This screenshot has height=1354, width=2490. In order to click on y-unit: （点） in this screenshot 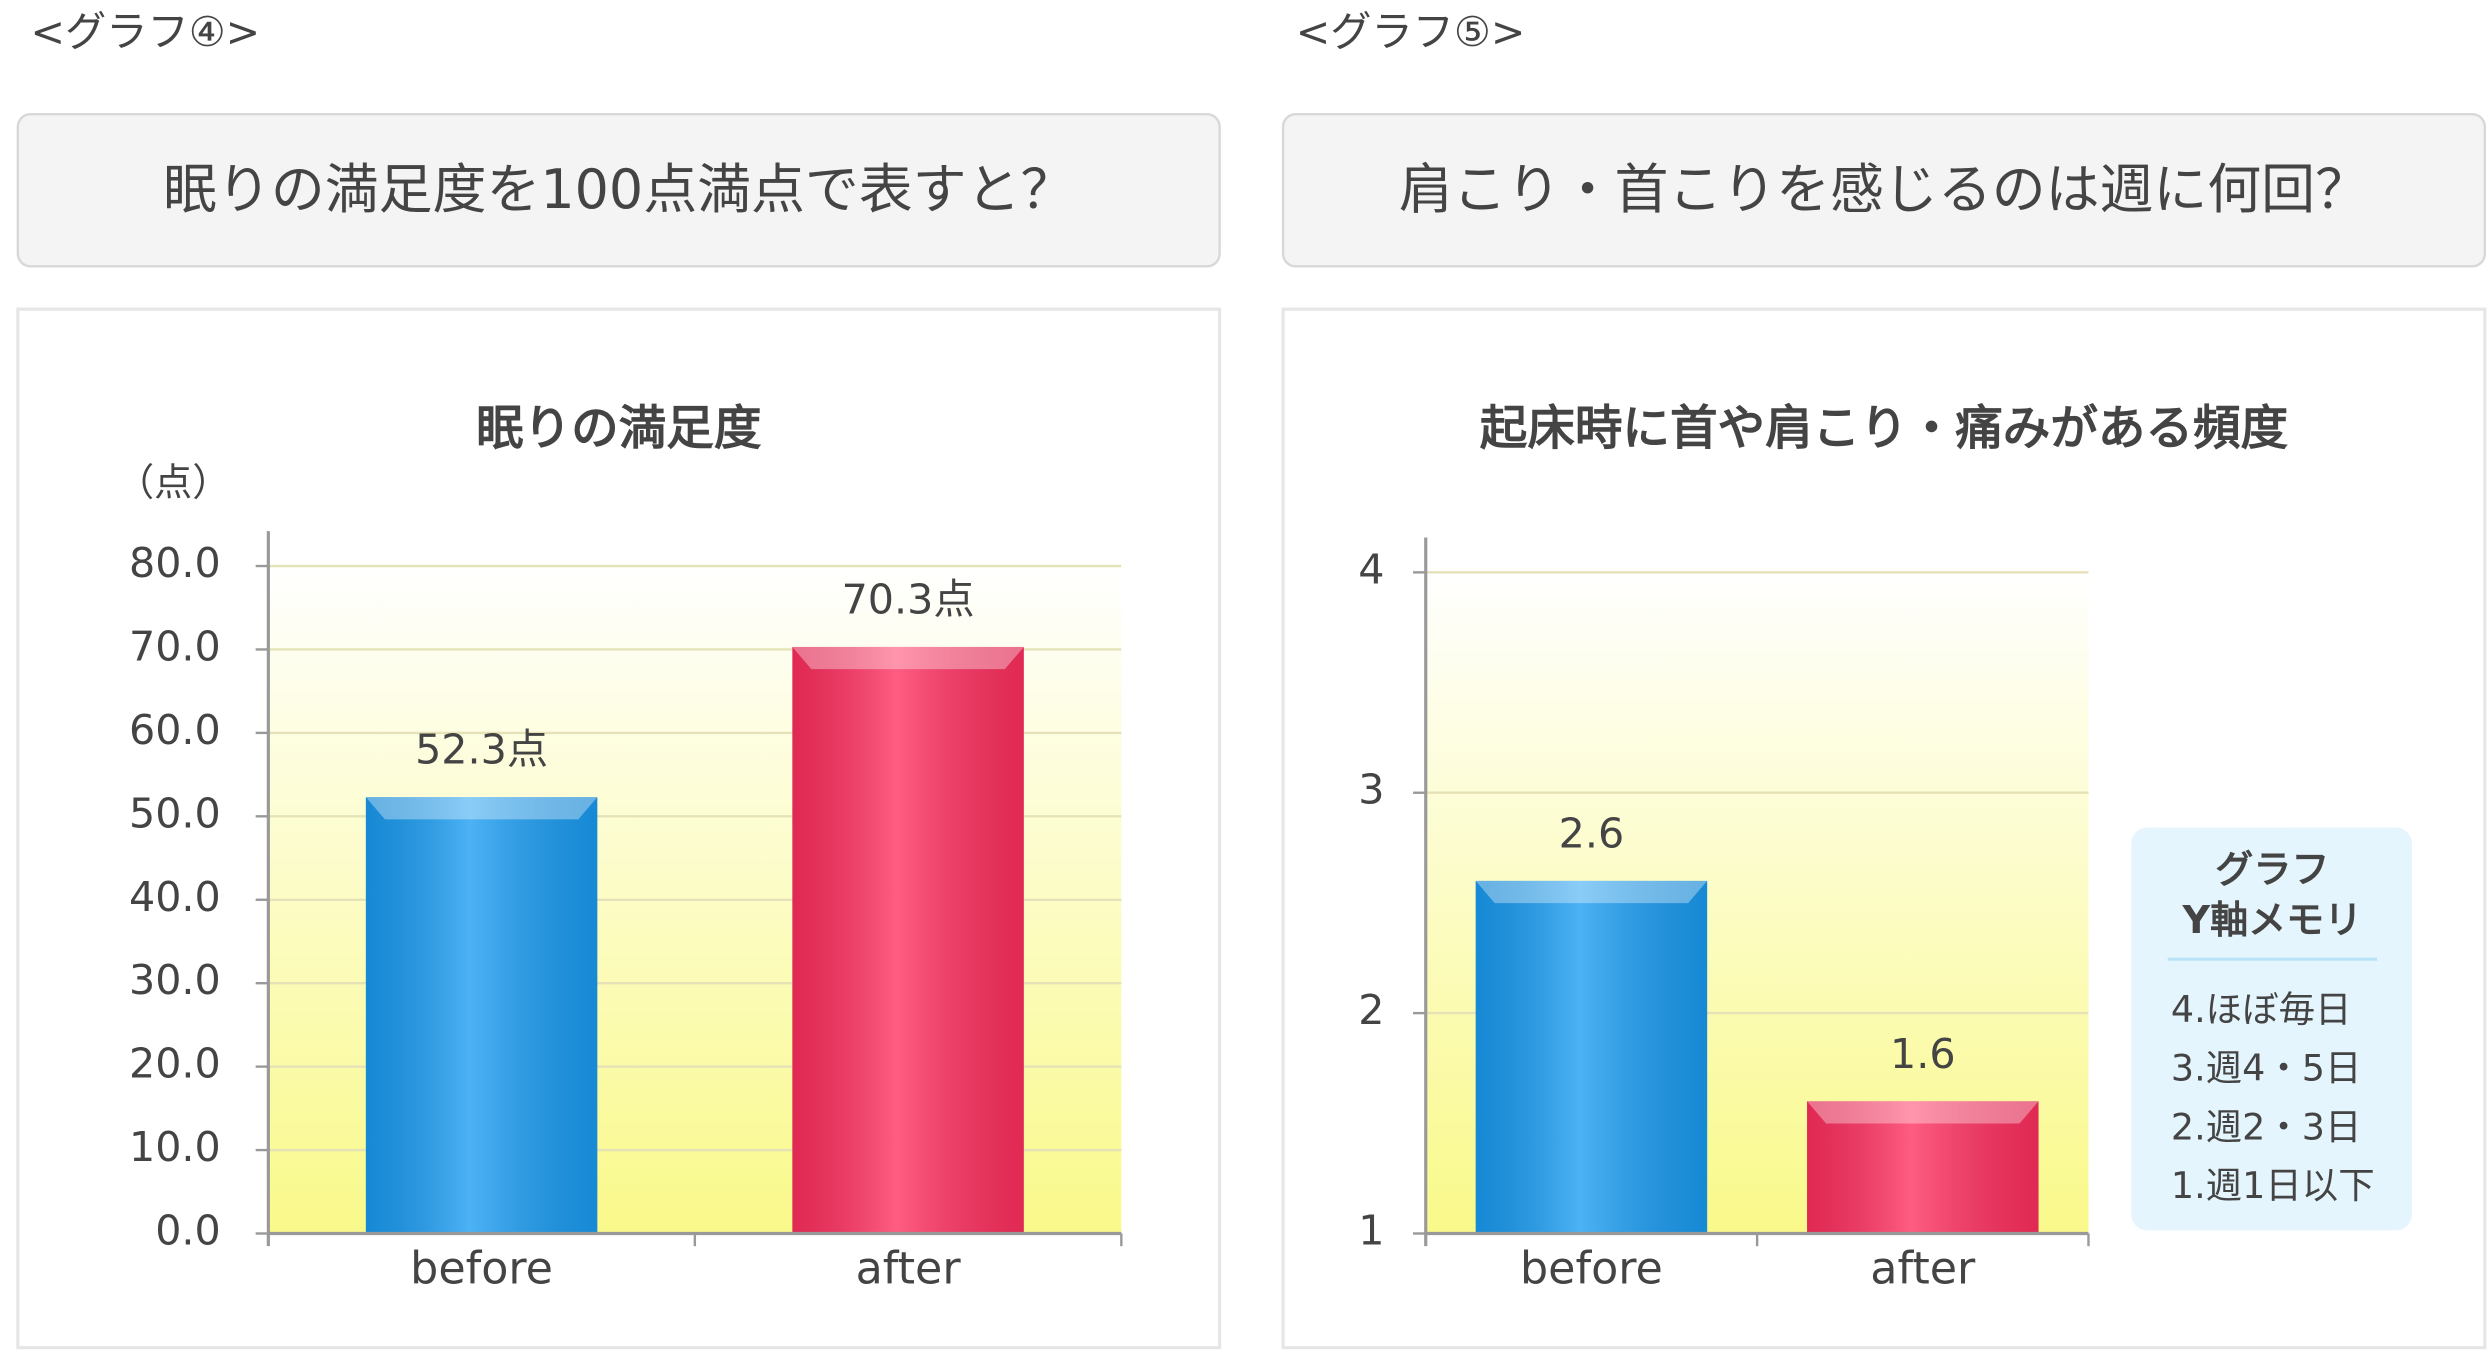, I will do `click(173, 483)`.